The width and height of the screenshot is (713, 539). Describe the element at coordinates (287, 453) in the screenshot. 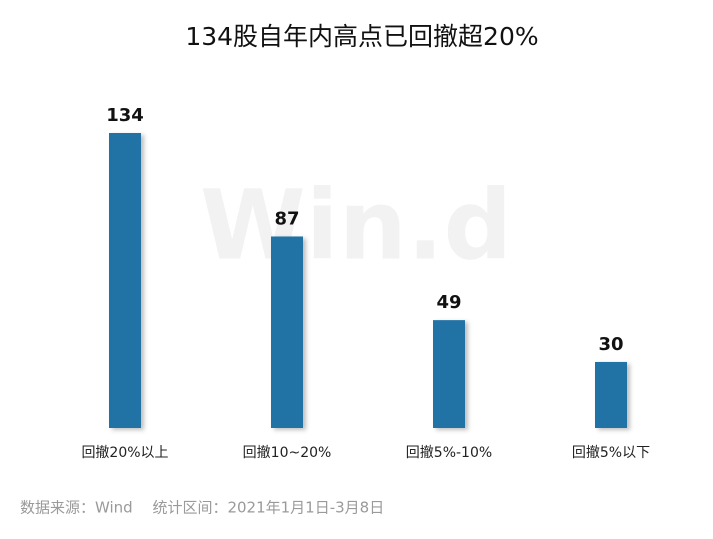

I see `x-tick-label: 回撤10~20%` at that location.